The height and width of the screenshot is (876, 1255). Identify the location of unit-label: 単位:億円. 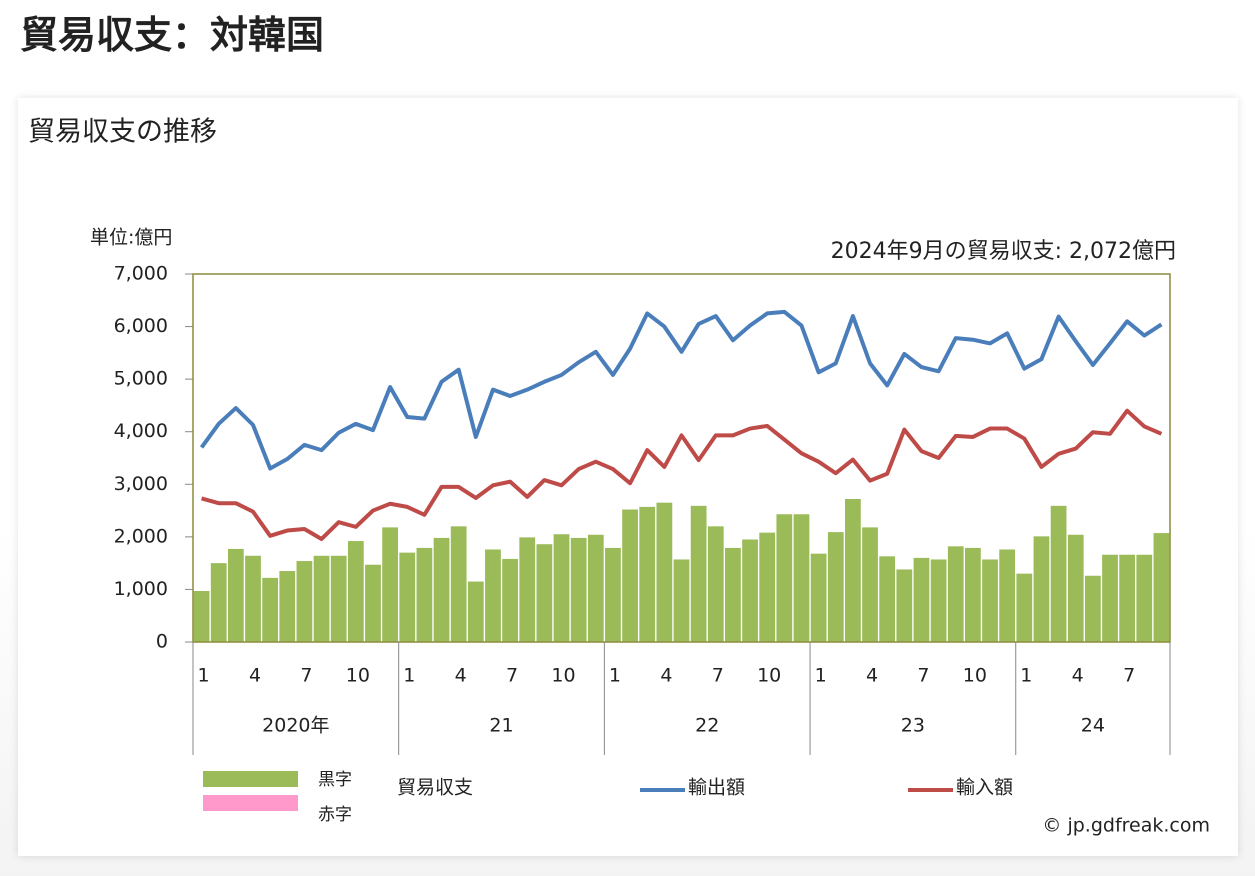
(131, 238).